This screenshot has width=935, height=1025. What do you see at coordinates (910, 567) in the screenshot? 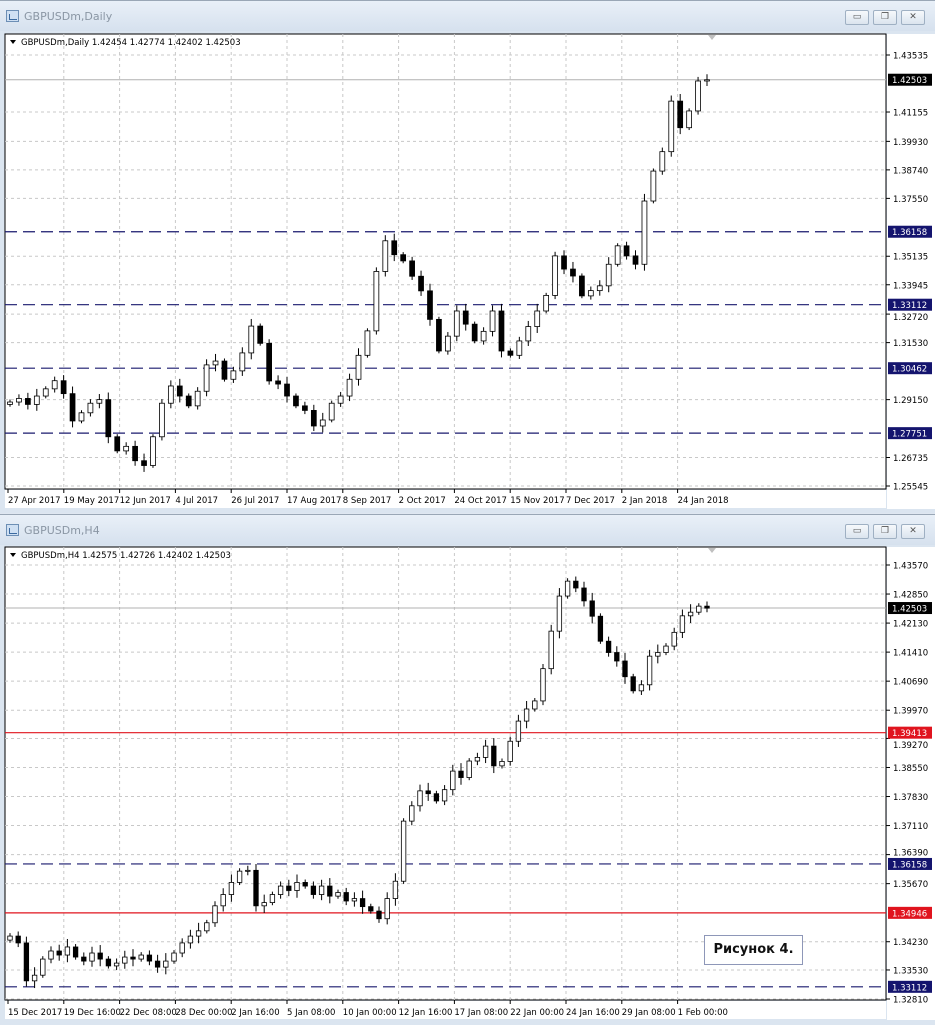
I see `y-tick-label: 1.43570` at bounding box center [910, 567].